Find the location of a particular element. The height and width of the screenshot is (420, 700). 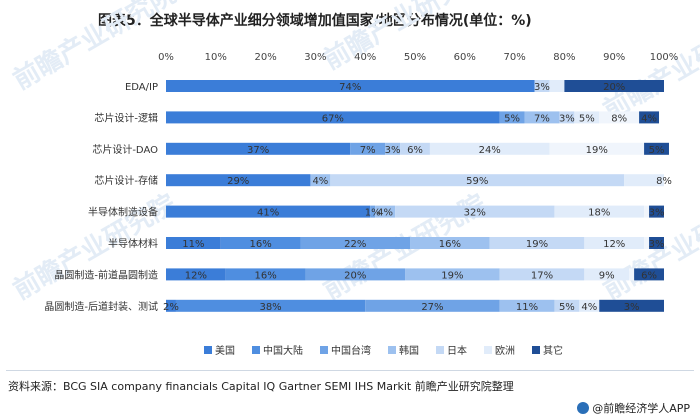

category-label: 半导体制造设备 is located at coordinates (123, 212).